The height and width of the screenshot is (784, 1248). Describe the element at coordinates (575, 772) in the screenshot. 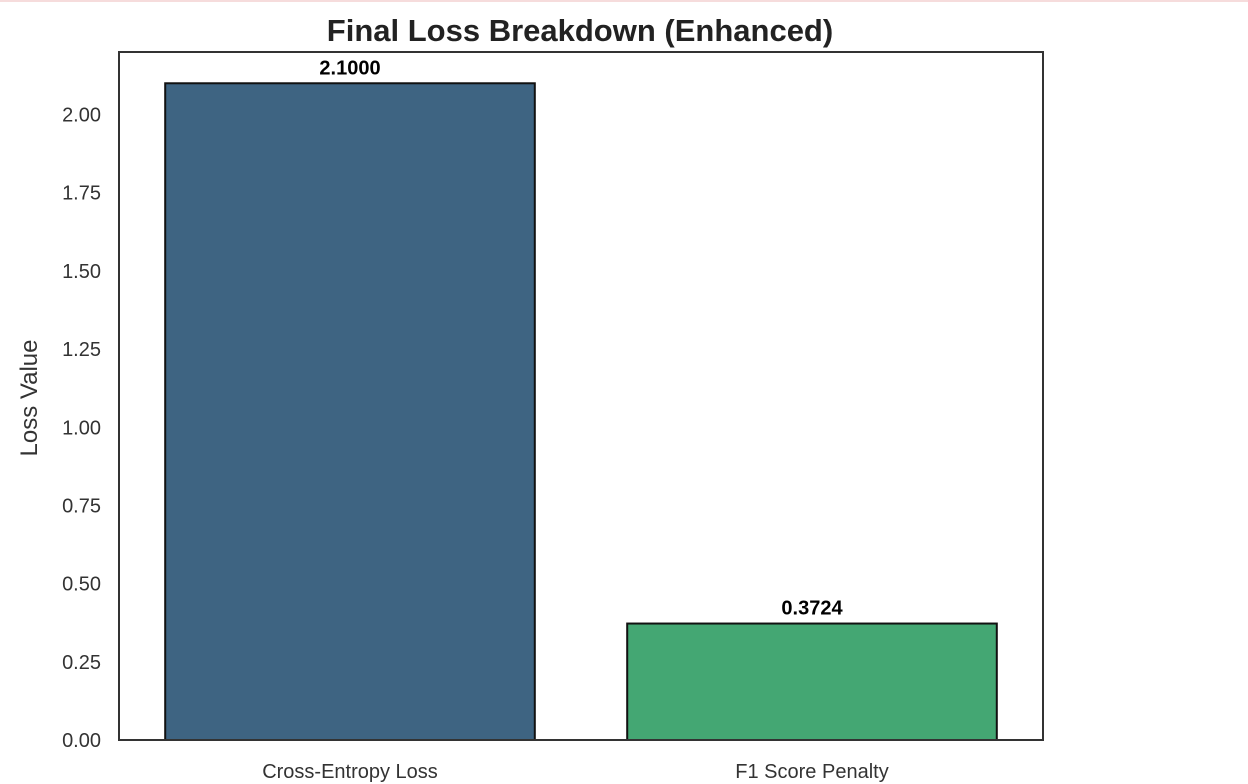

I see `x-axis-ticks: Cross-Entropy Loss F1 Score Penalty` at that location.